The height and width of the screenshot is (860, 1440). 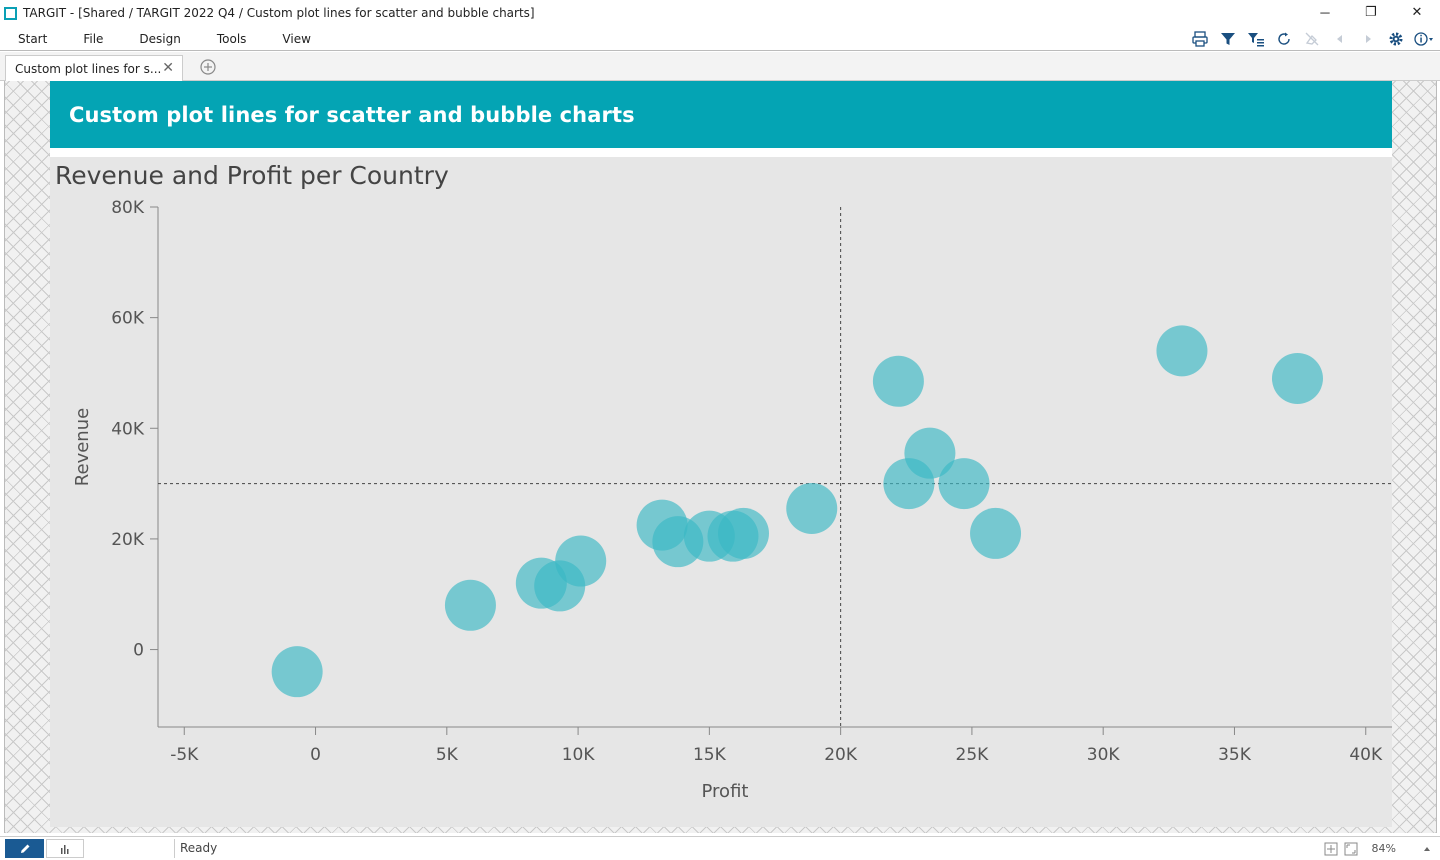 What do you see at coordinates (168, 68) in the screenshot?
I see `tab-close-icon: ✕` at bounding box center [168, 68].